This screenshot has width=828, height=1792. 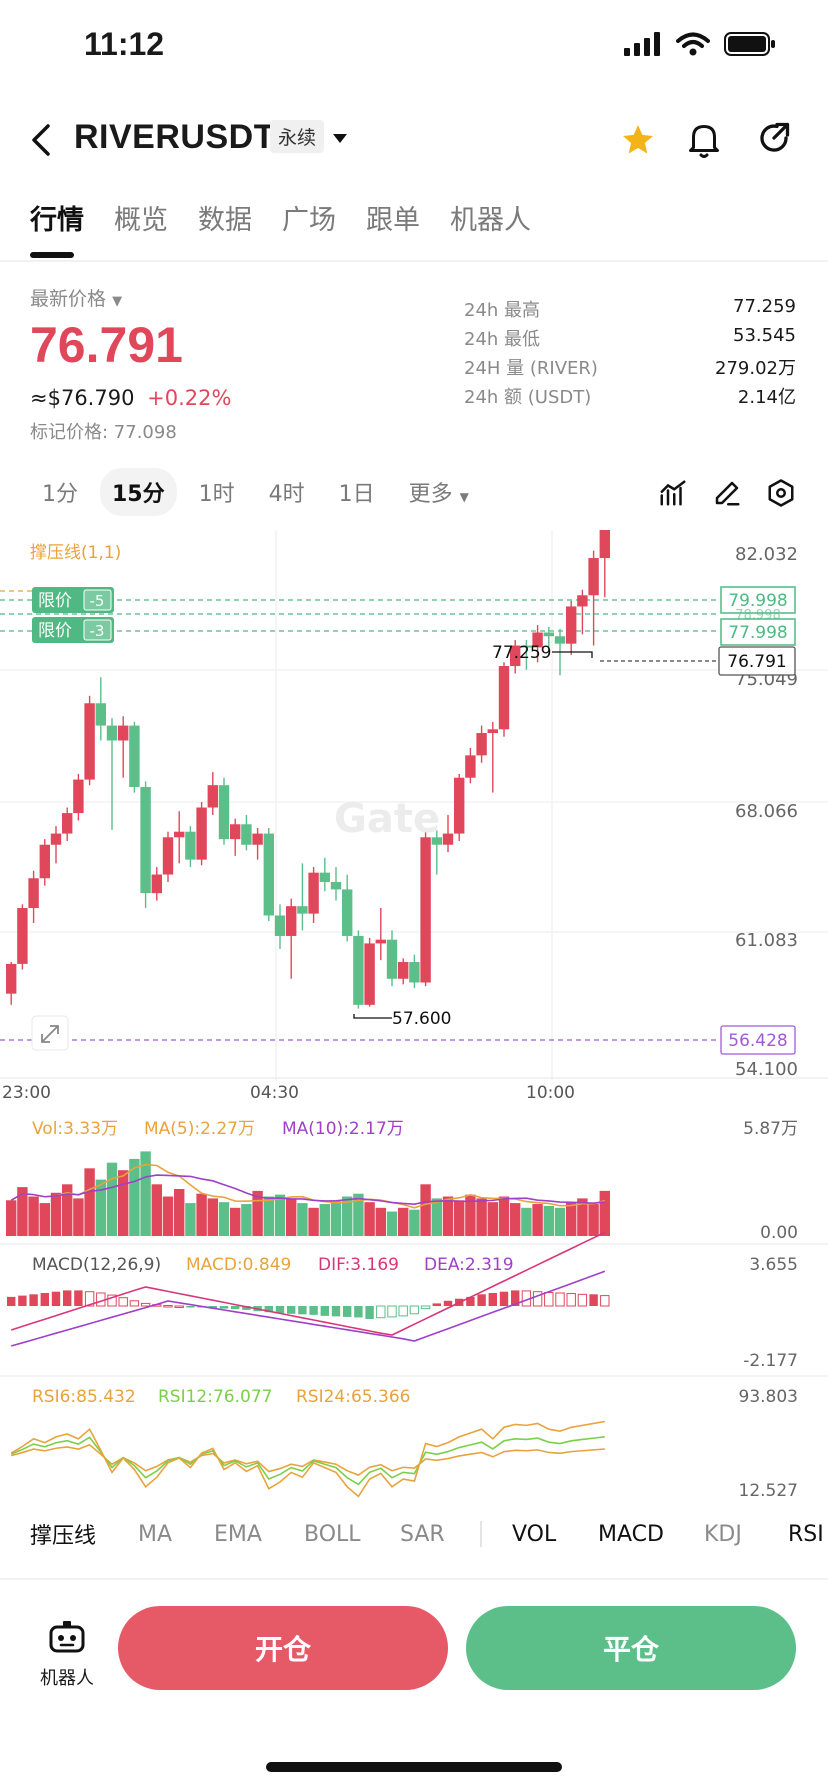 I want to click on price-change: +0.22%, so click(x=189, y=398).